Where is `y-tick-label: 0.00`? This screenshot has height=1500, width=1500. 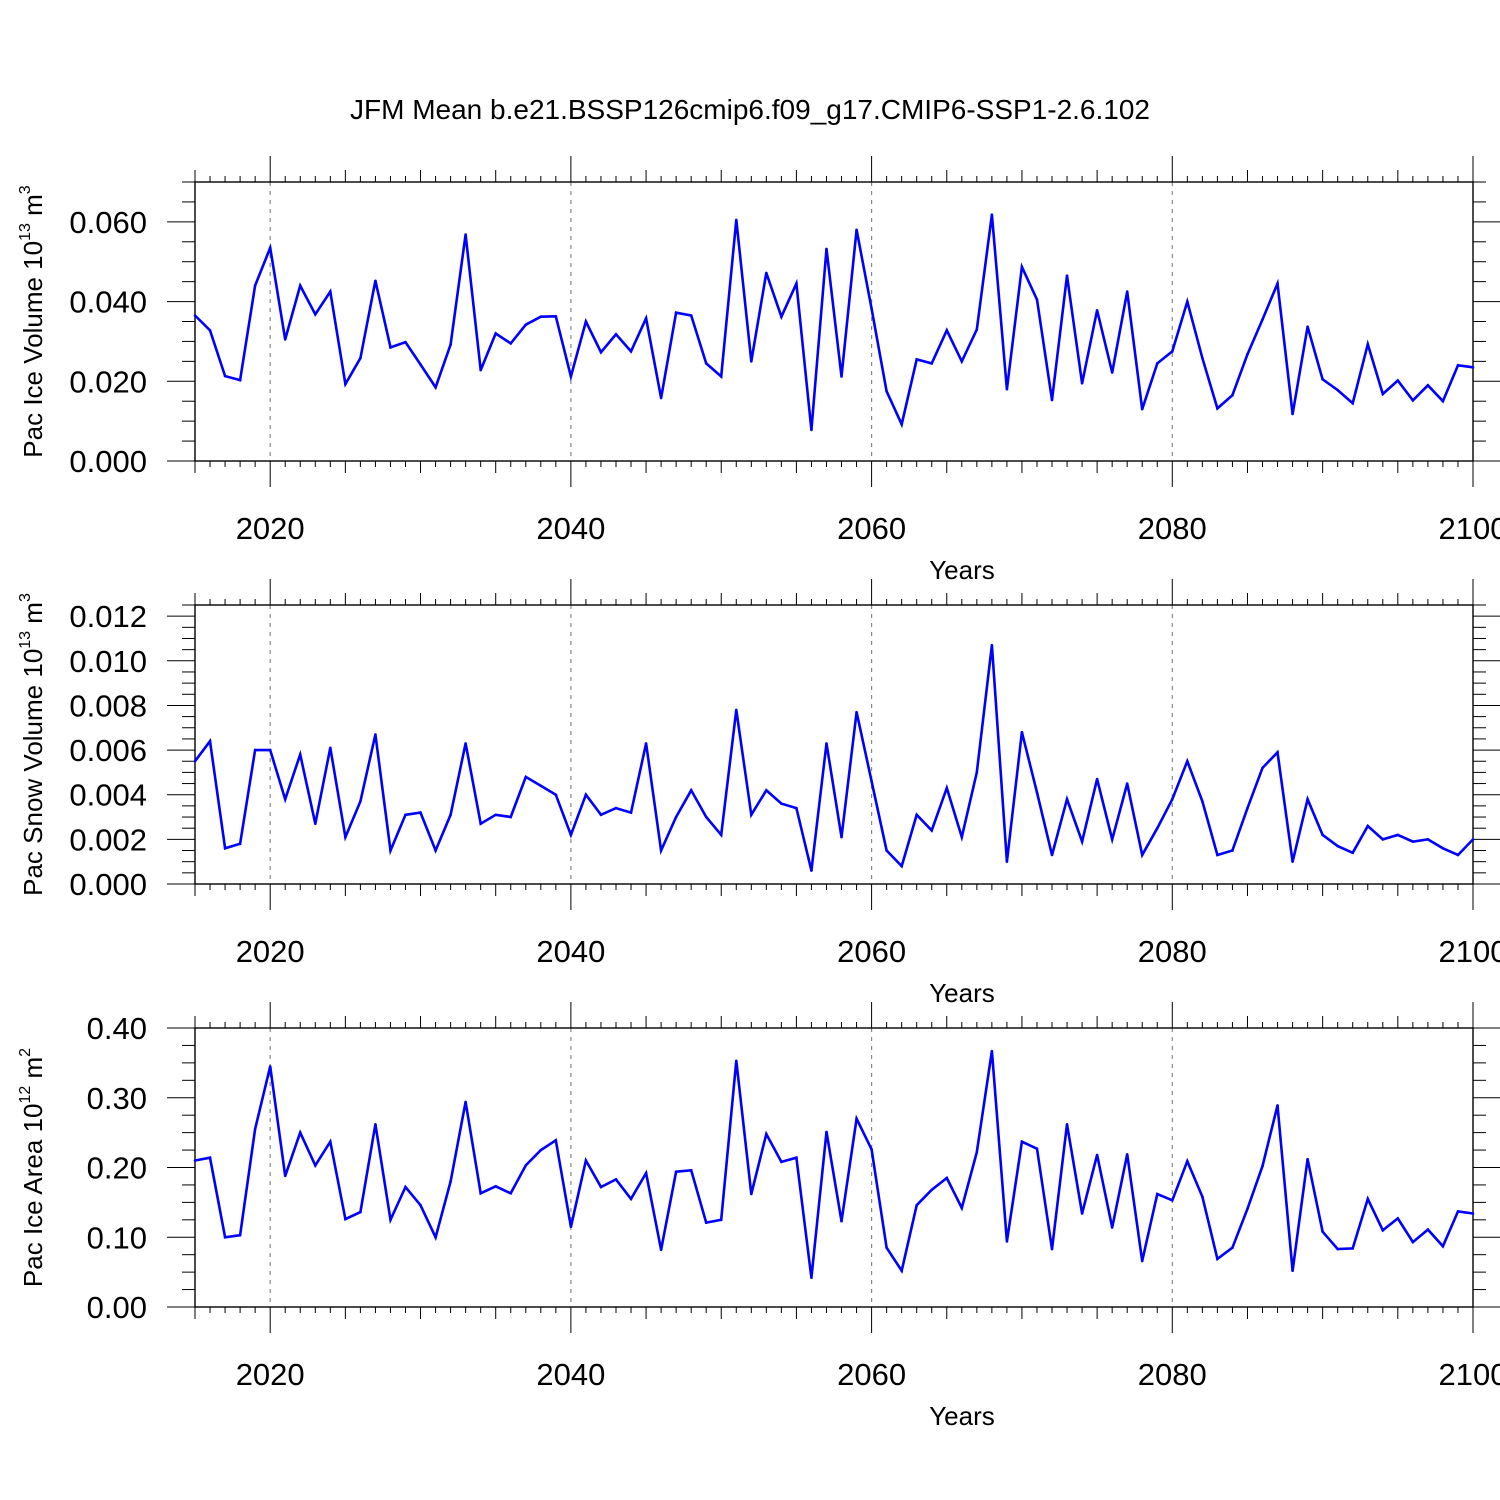 y-tick-label: 0.00 is located at coordinates (117, 1307).